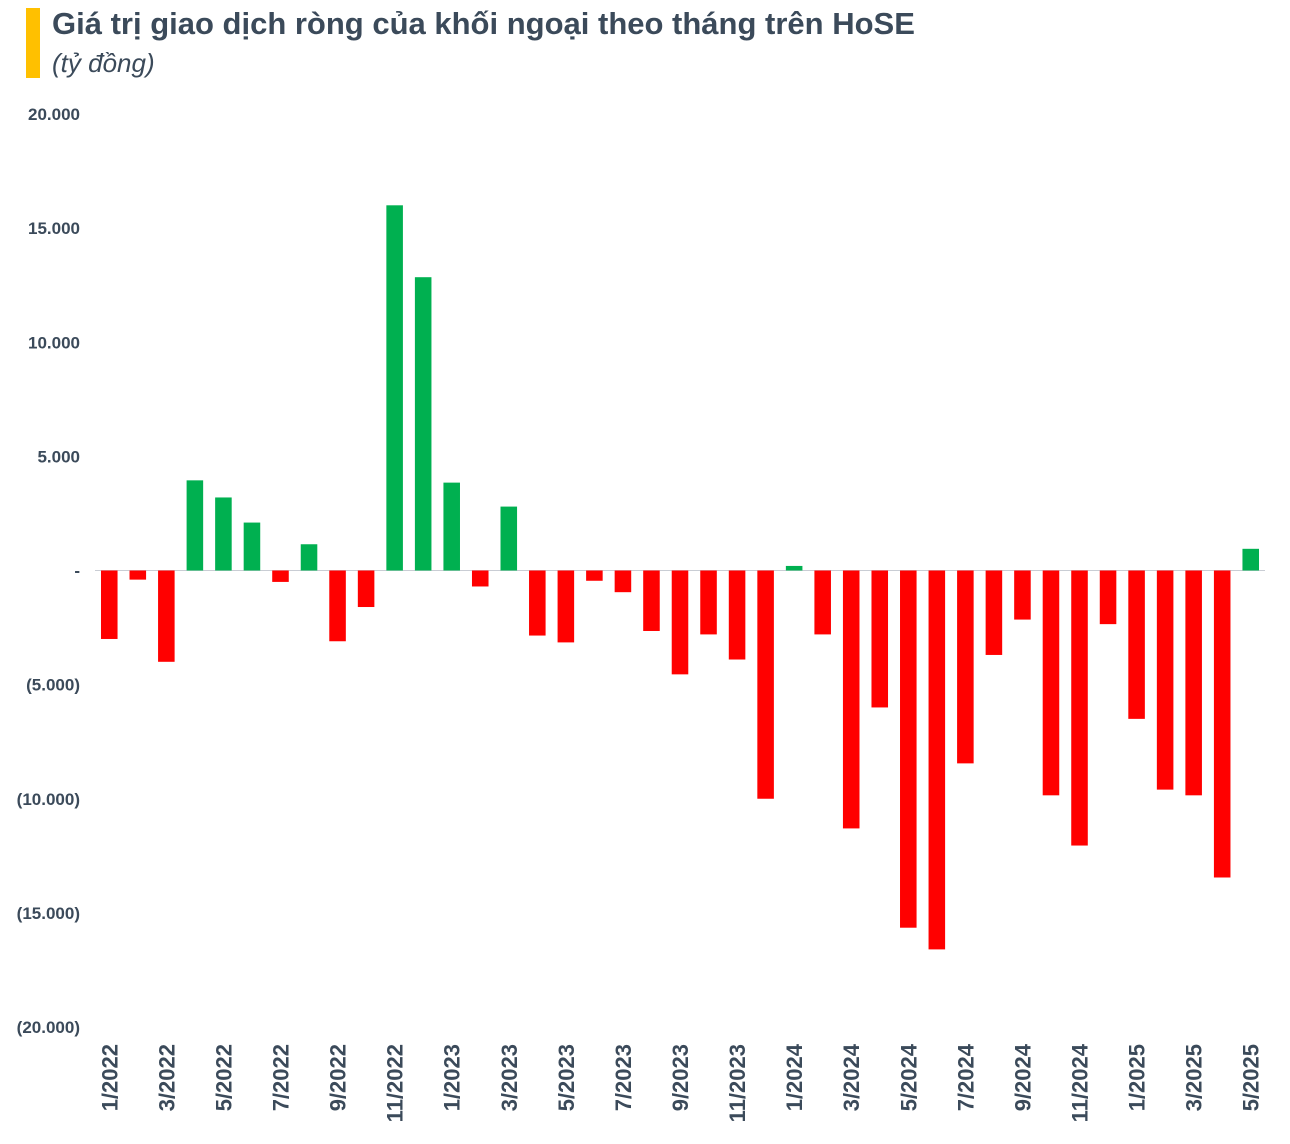  I want to click on x-tick-label: 9/2024, so click(1022, 1077).